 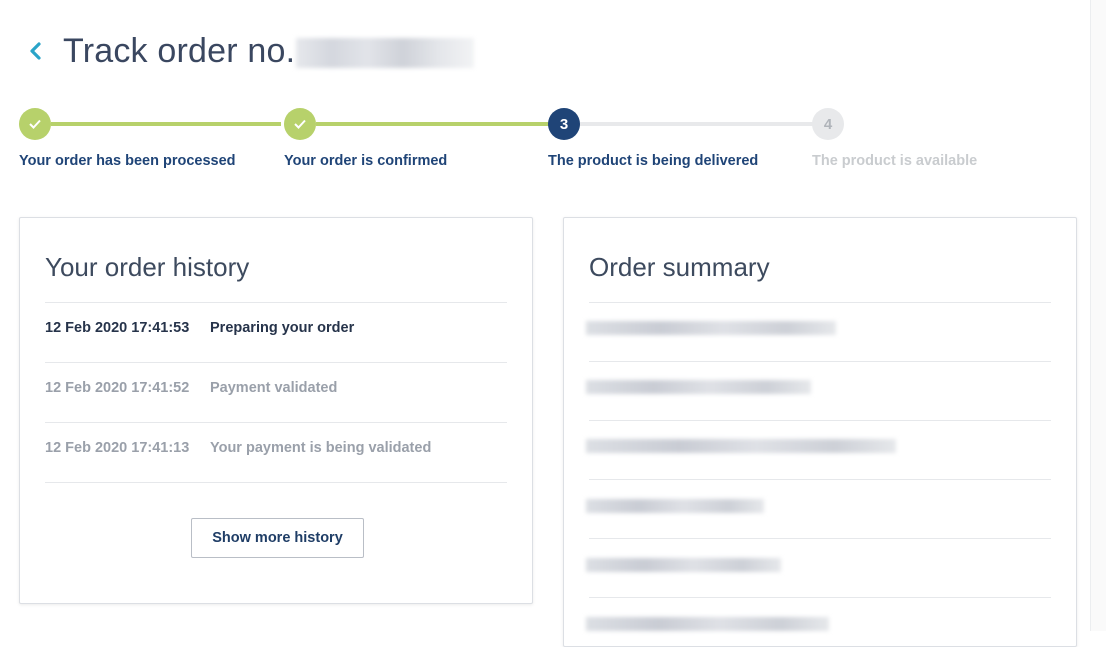 I want to click on history-date: 12 Feb 2020 17:41:53, so click(x=117, y=328).